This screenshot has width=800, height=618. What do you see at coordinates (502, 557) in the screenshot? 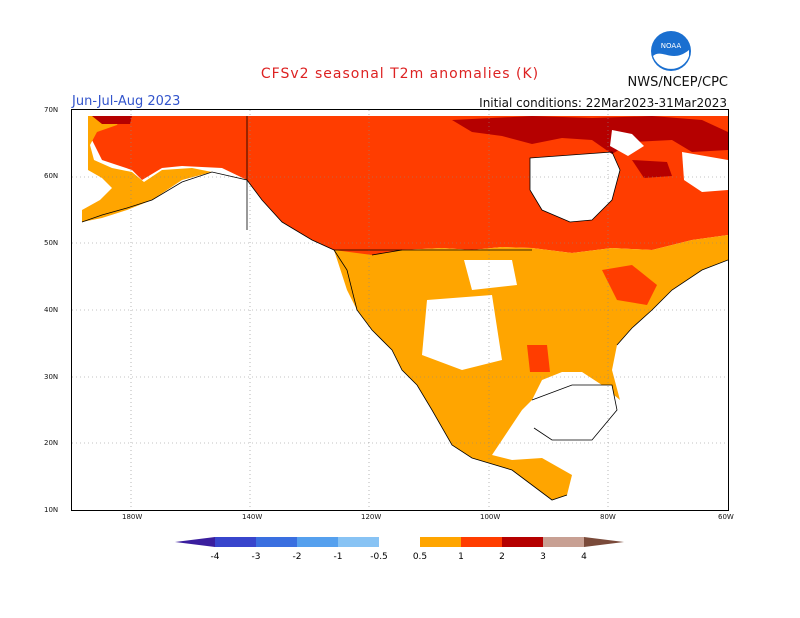
I see `legend-label-2: 2` at bounding box center [502, 557].